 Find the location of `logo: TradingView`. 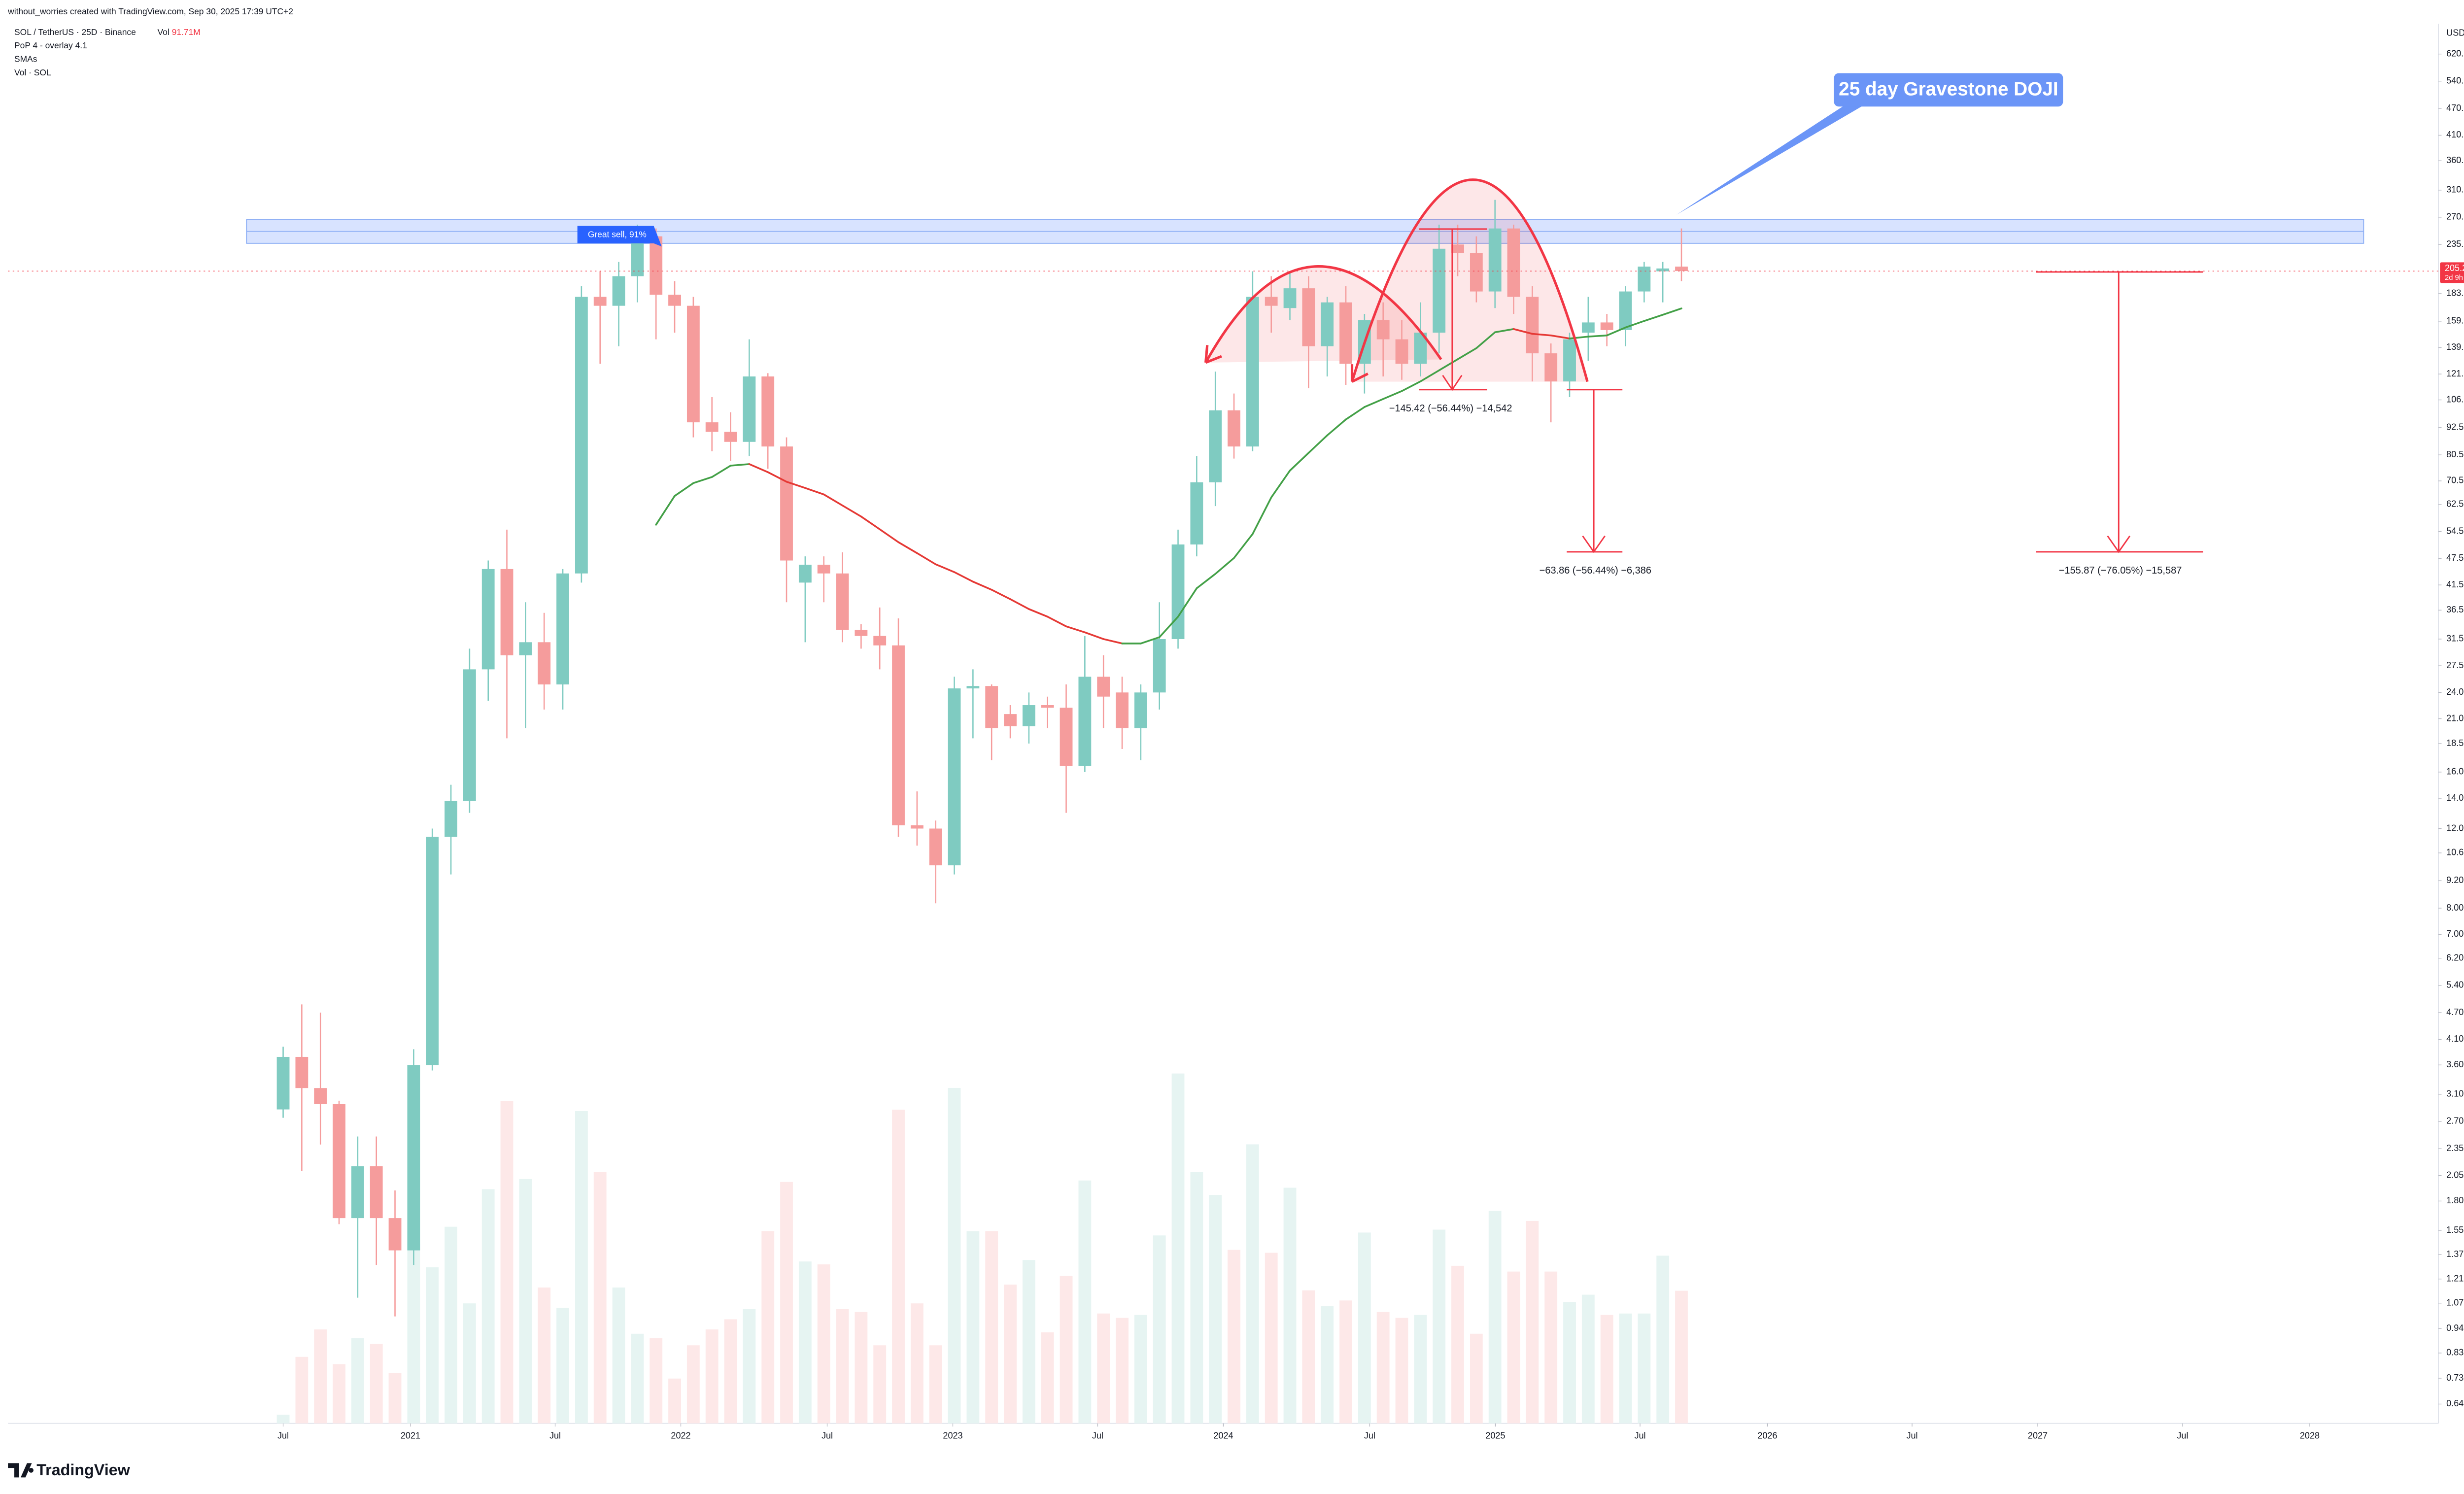

logo: TradingView is located at coordinates (69, 1470).